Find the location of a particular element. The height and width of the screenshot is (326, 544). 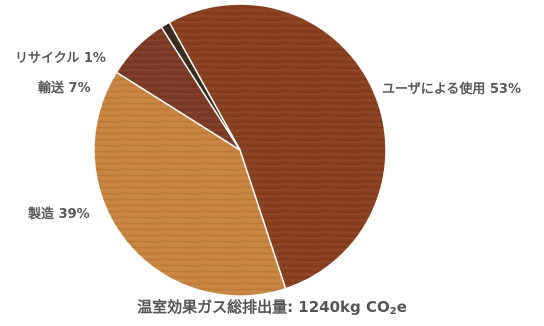

slice-label-recycle: リサイクル 1% is located at coordinates (60, 58).